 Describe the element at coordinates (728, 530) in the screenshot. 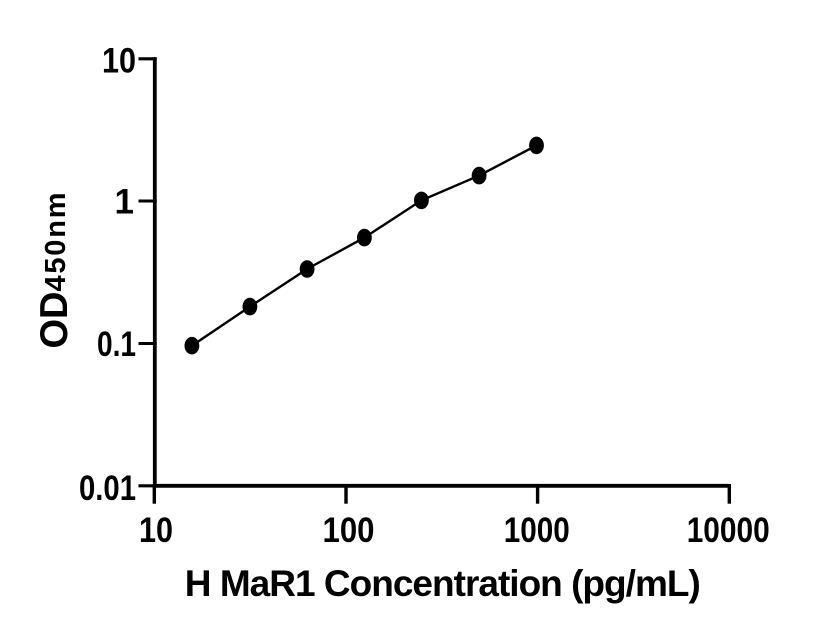

I see `svg-text: 10000` at that location.